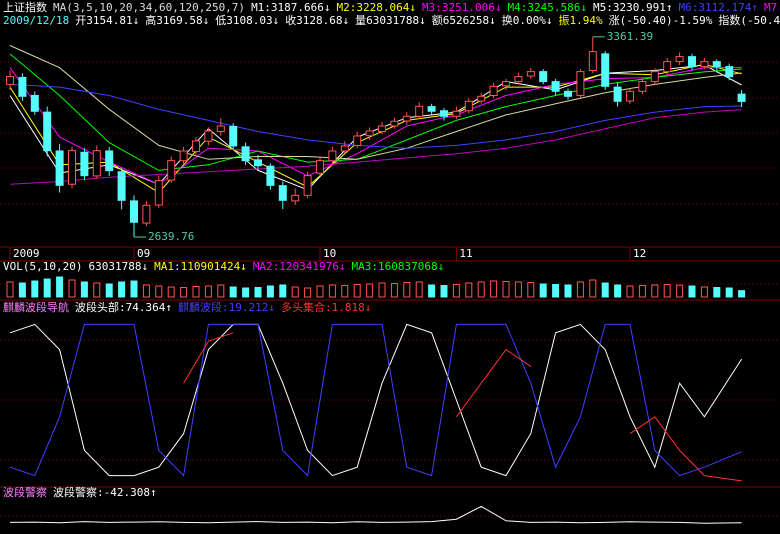 Image resolution: width=780 pixels, height=534 pixels. I want to click on indicator-readout: 波段警察:-42.308↑, so click(105, 492).